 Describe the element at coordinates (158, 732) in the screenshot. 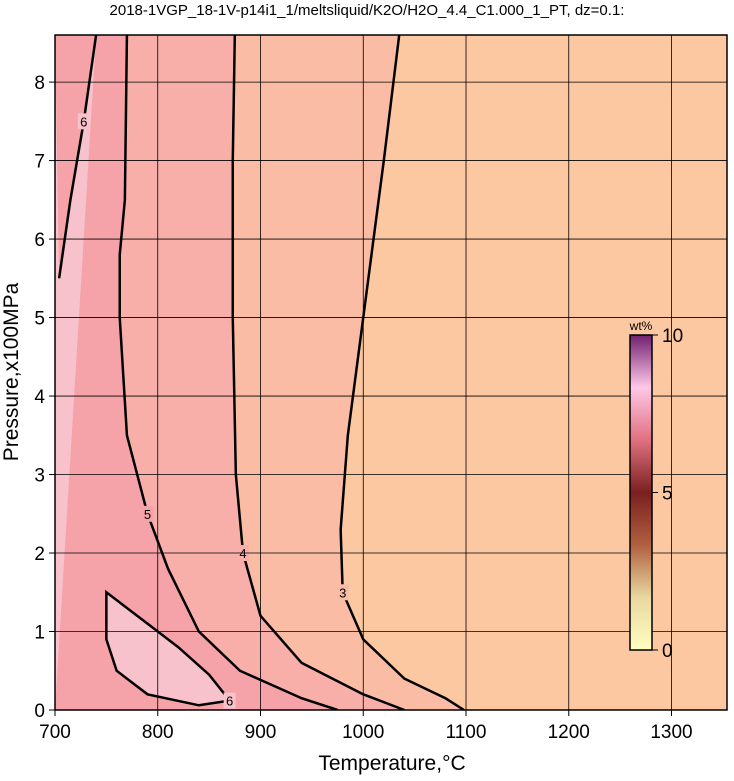

I see `x-tick-label: 800` at that location.